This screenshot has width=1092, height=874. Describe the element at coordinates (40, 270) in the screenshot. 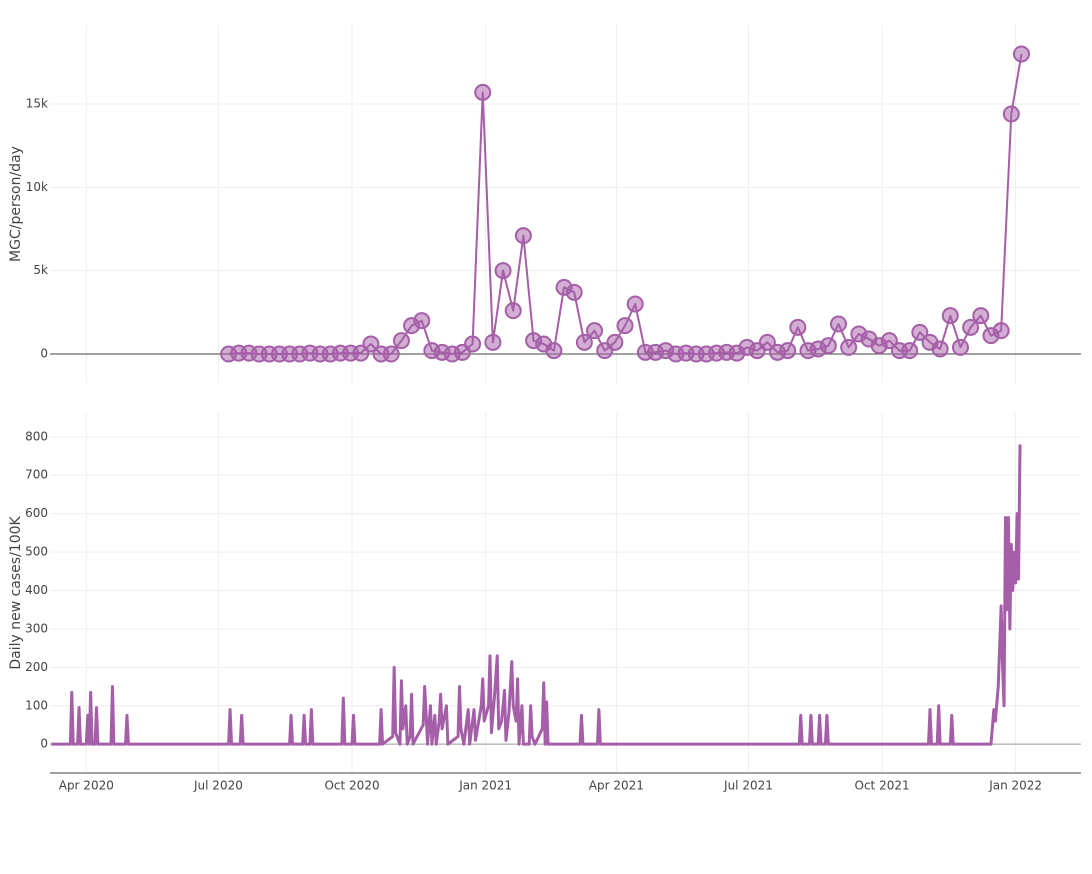

I see `y-tick-label: 5k` at that location.